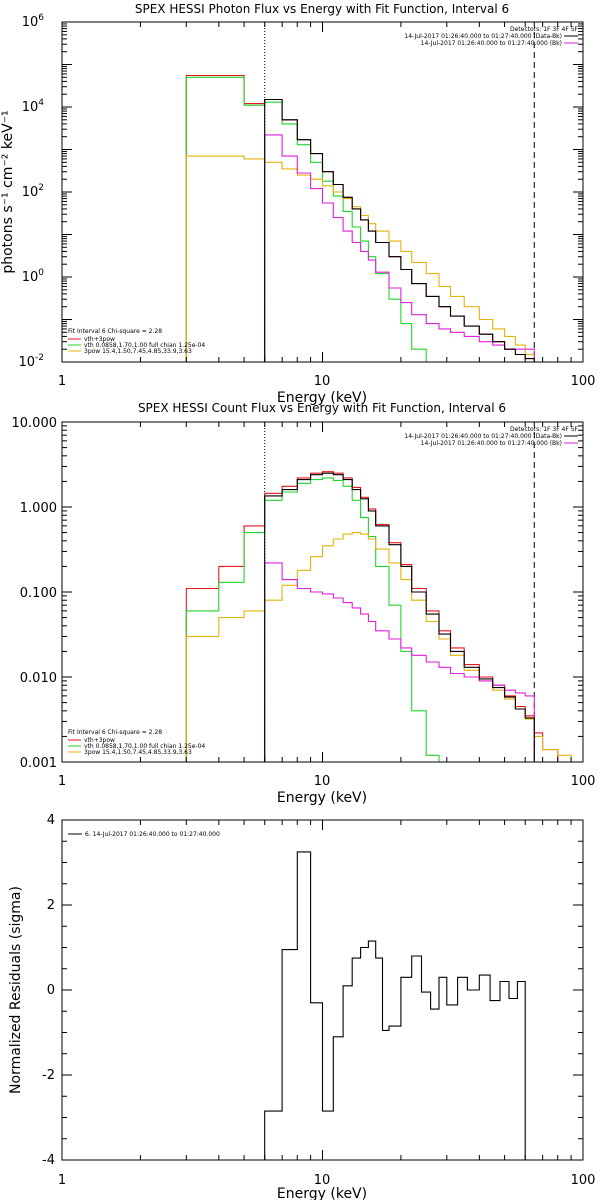 Image resolution: width=600 pixels, height=1200 pixels. I want to click on count-flux-x-tick-label: 1, so click(62, 781).